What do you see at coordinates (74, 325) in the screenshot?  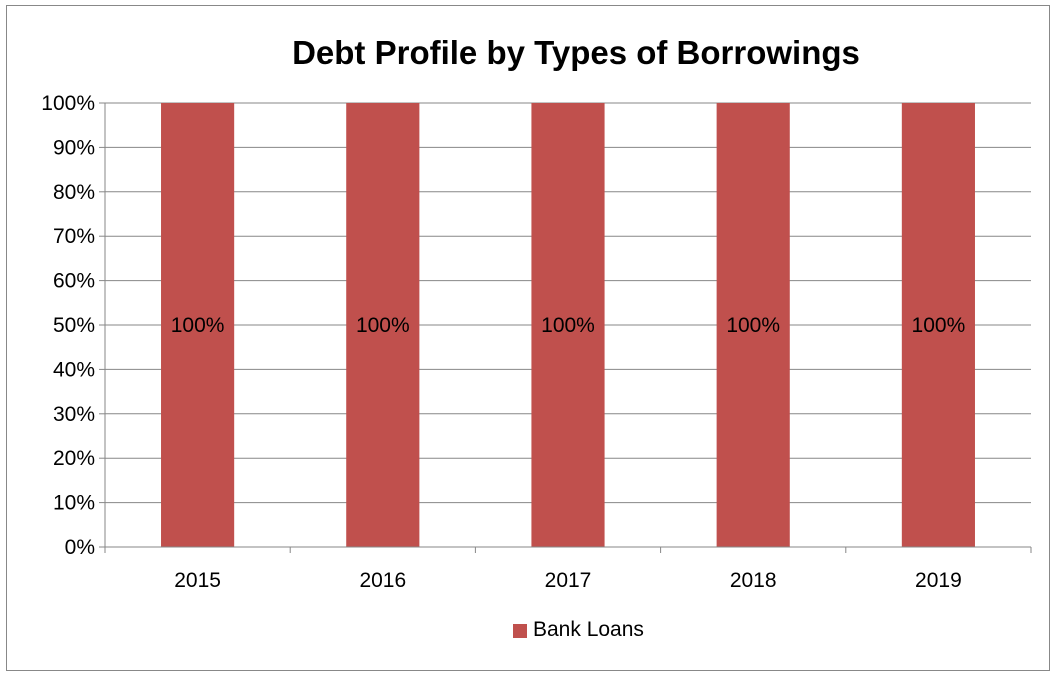 I see `y-tick-label: 50%` at bounding box center [74, 325].